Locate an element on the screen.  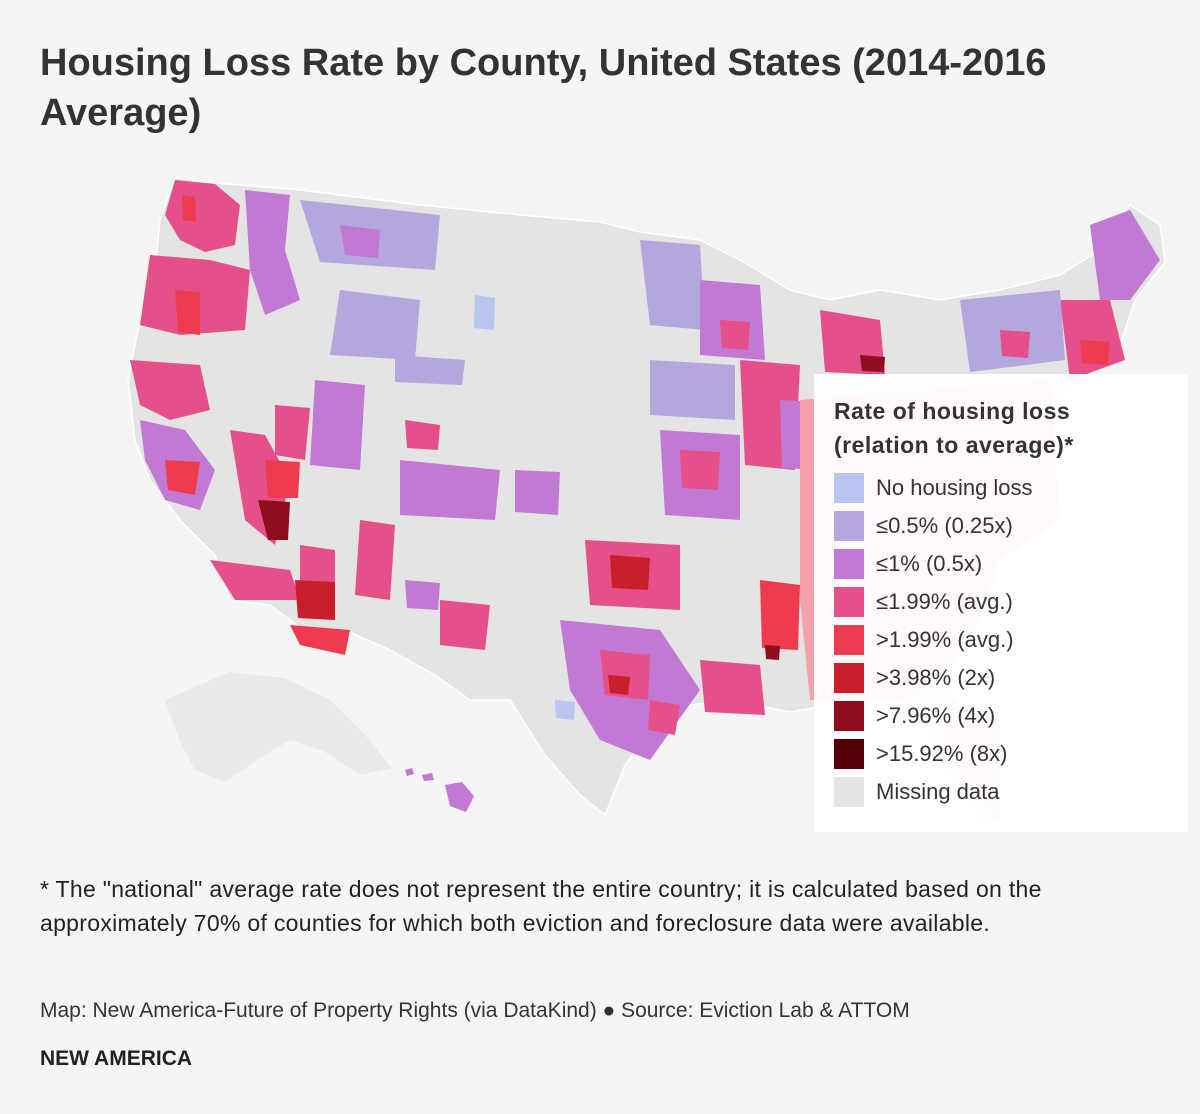
region-idaho is located at coordinates (272, 252).